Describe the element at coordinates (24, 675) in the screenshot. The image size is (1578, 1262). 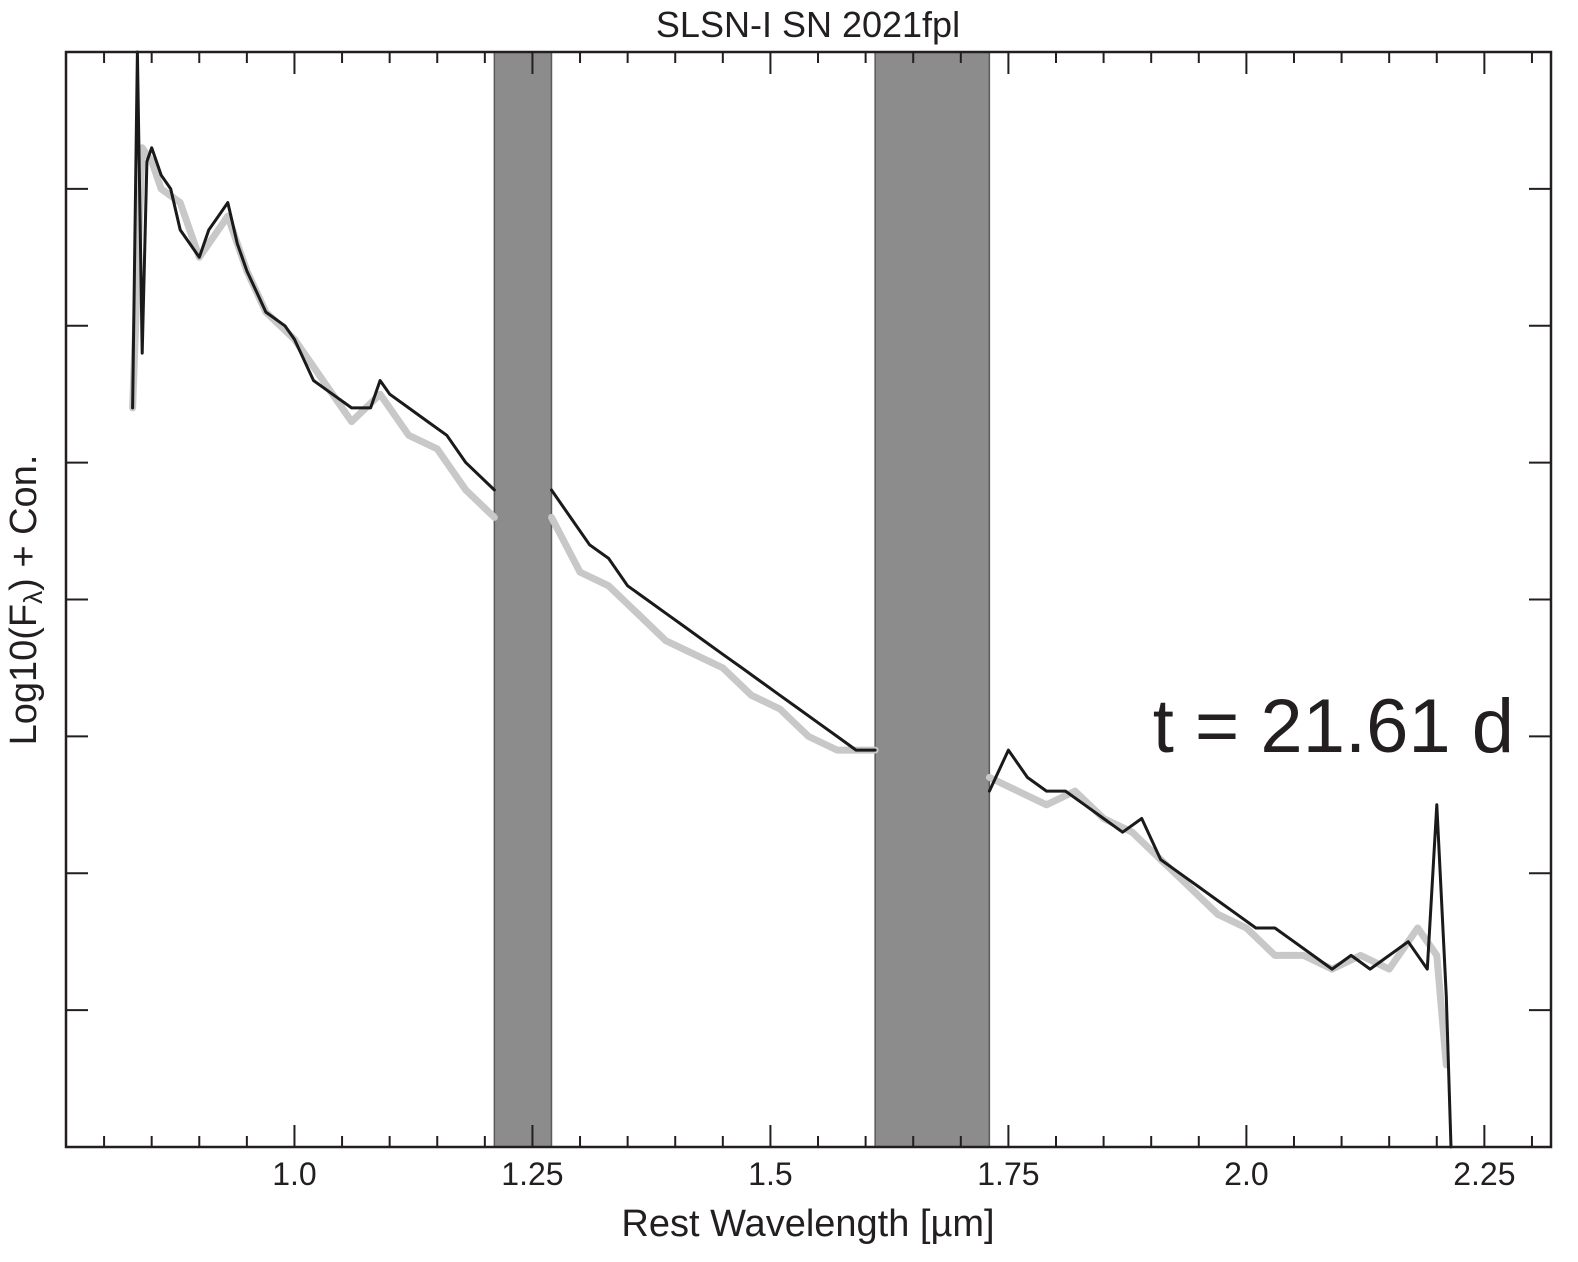
I see `y-axis-label-main: Log10(F` at that location.